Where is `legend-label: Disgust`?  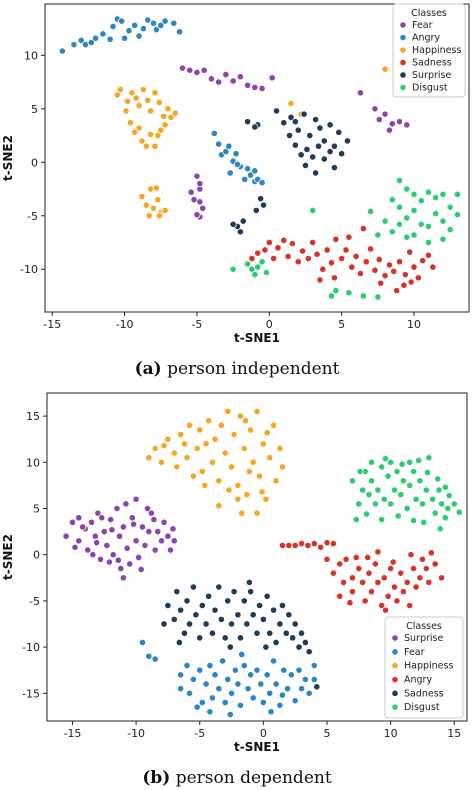 legend-label: Disgust is located at coordinates (422, 707).